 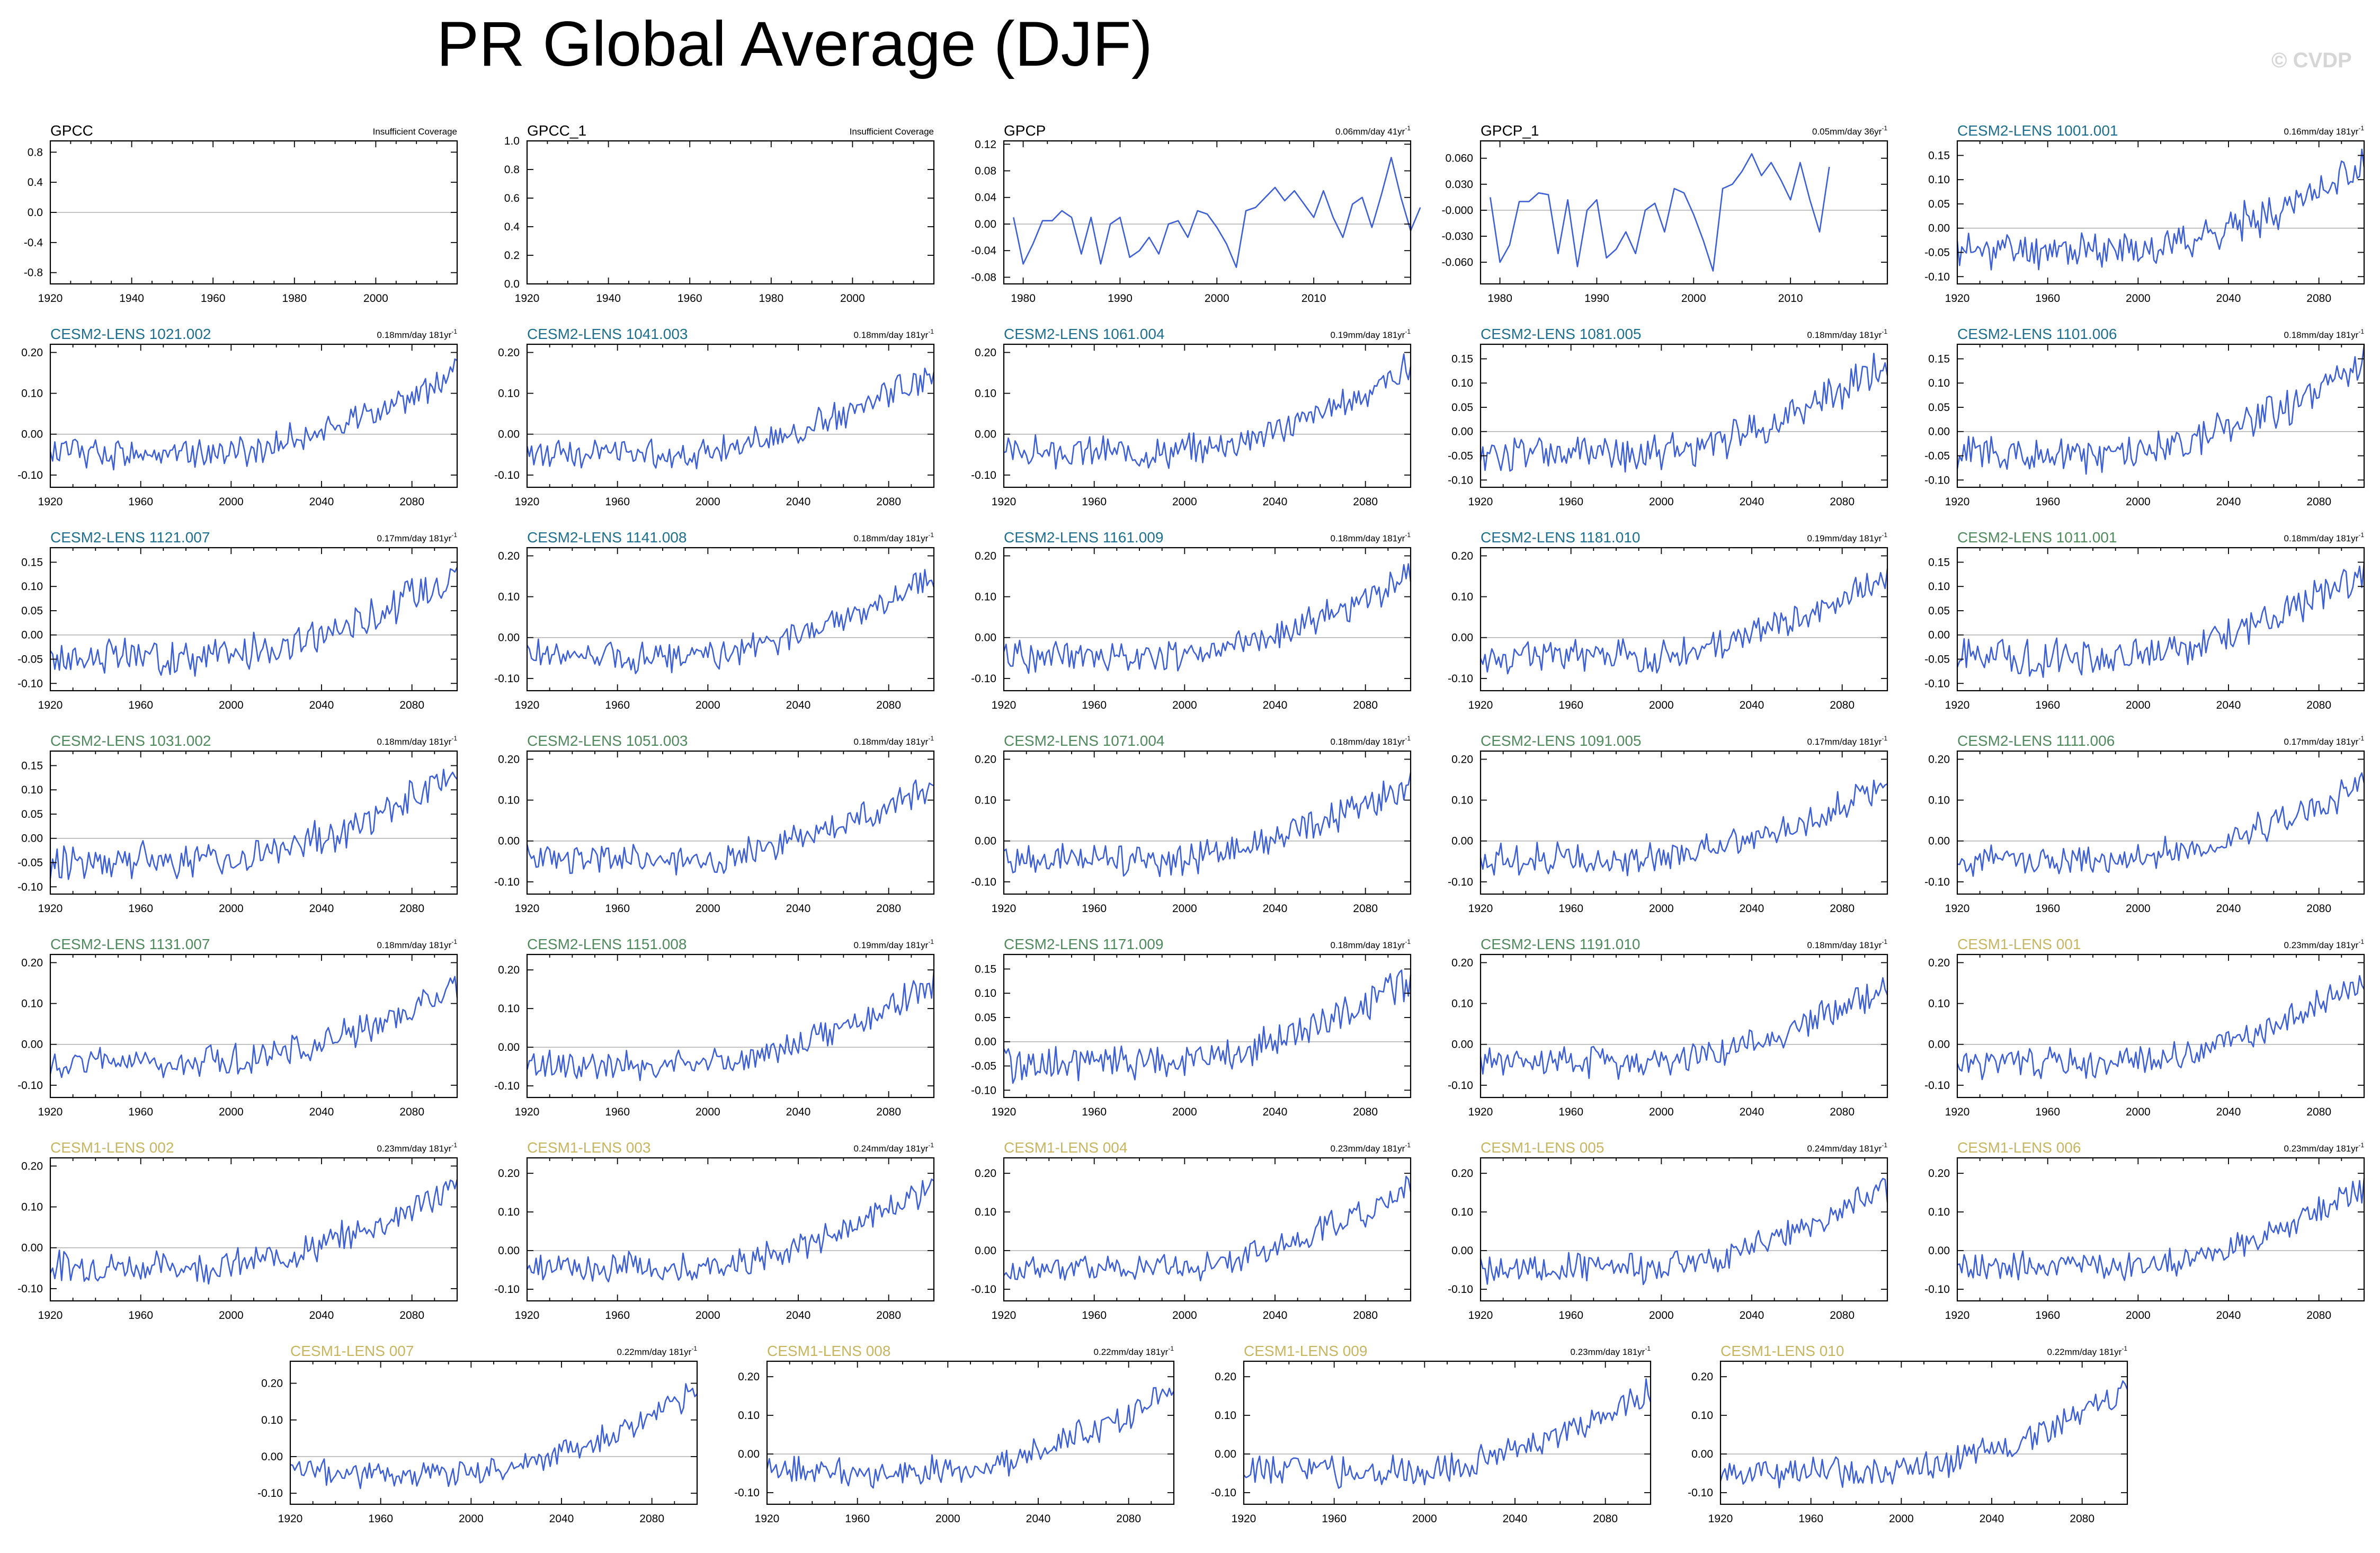 I want to click on y-tick-label: 0.2, so click(x=512, y=255).